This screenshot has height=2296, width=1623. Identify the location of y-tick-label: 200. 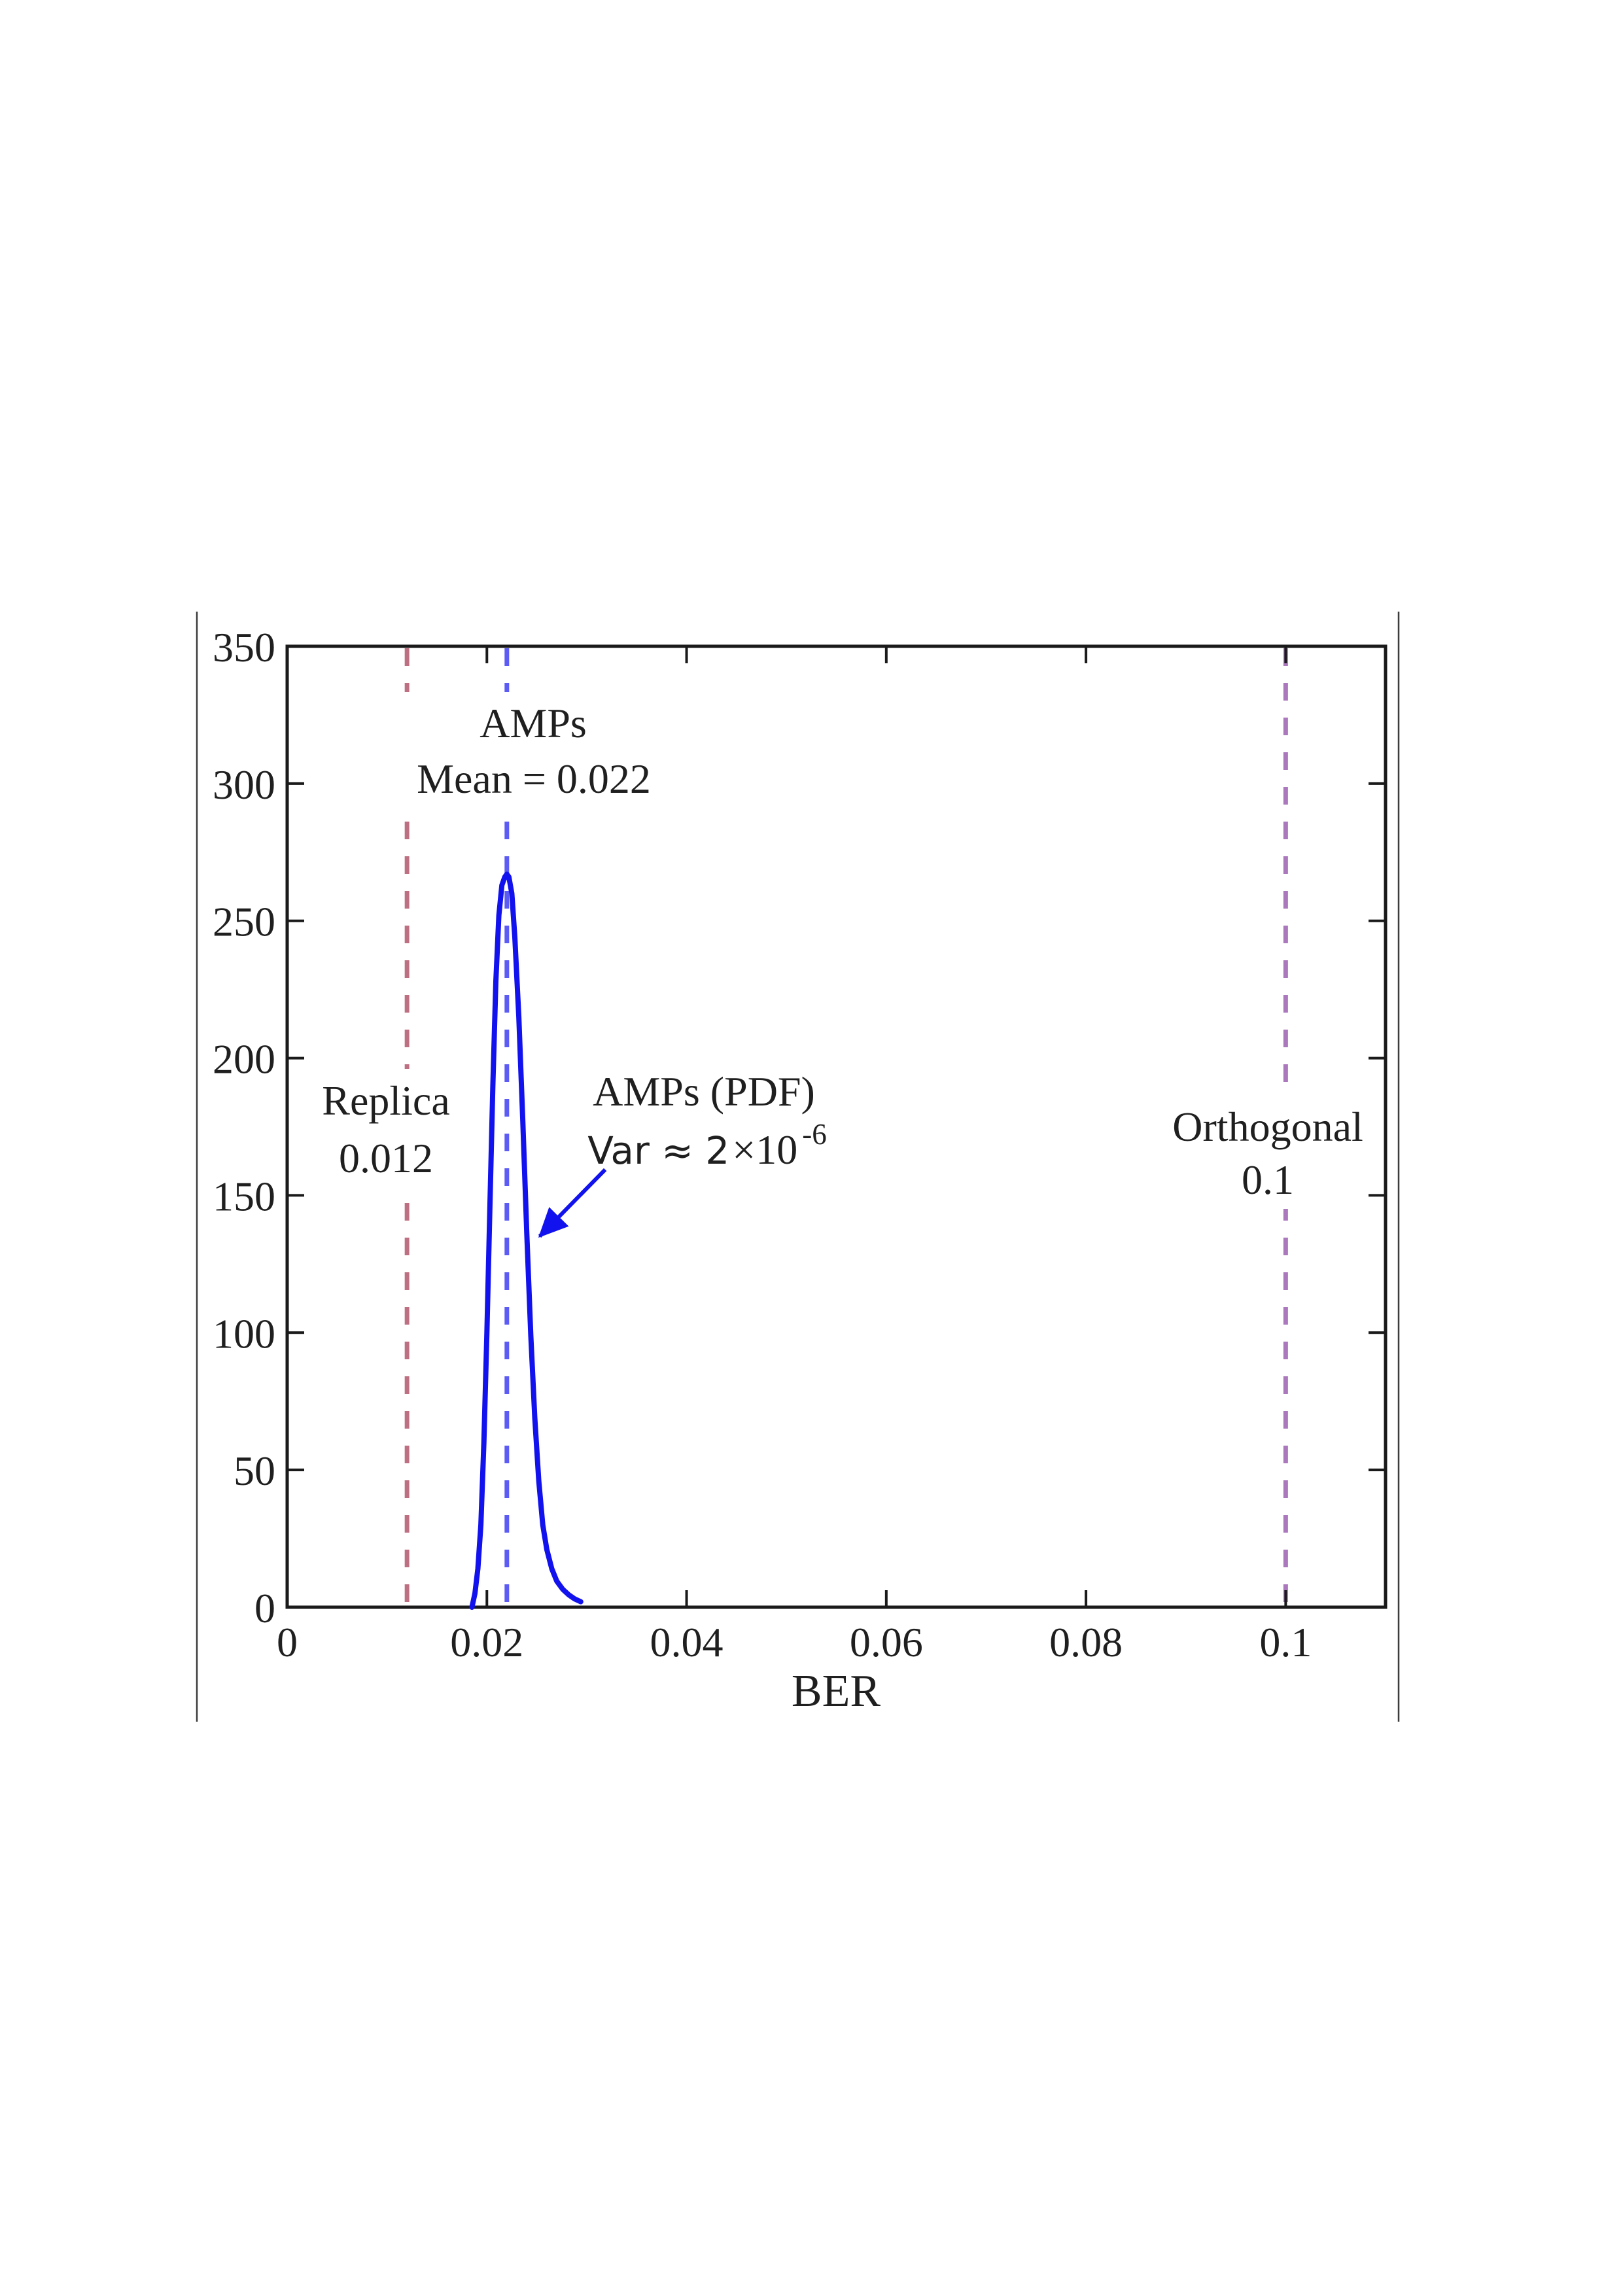
(244, 1059).